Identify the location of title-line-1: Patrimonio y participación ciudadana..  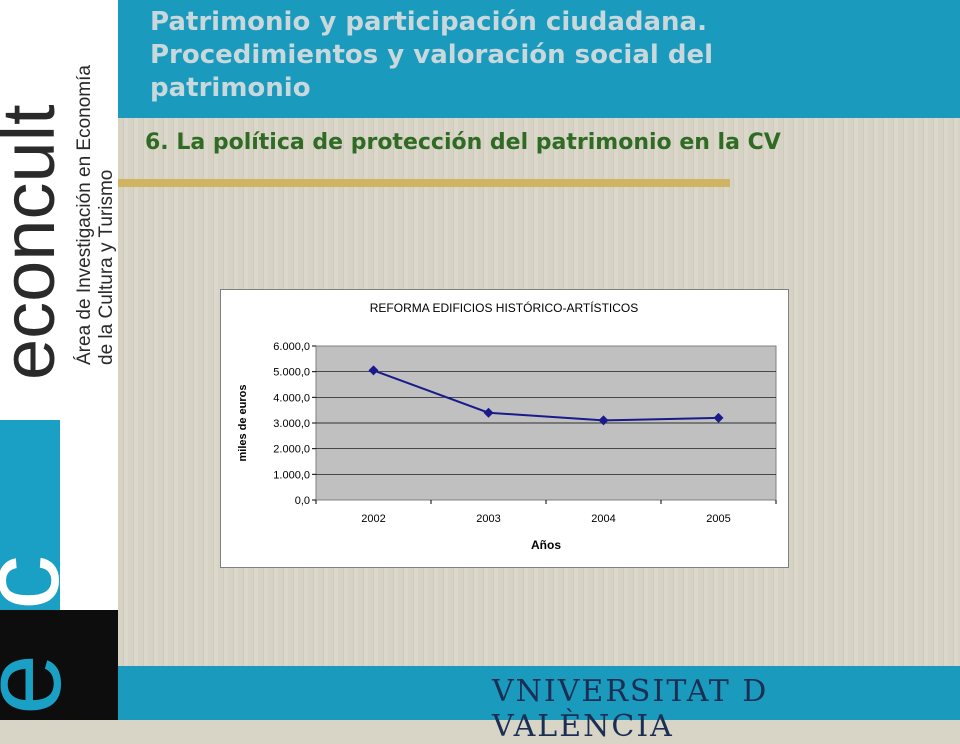
(428, 22).